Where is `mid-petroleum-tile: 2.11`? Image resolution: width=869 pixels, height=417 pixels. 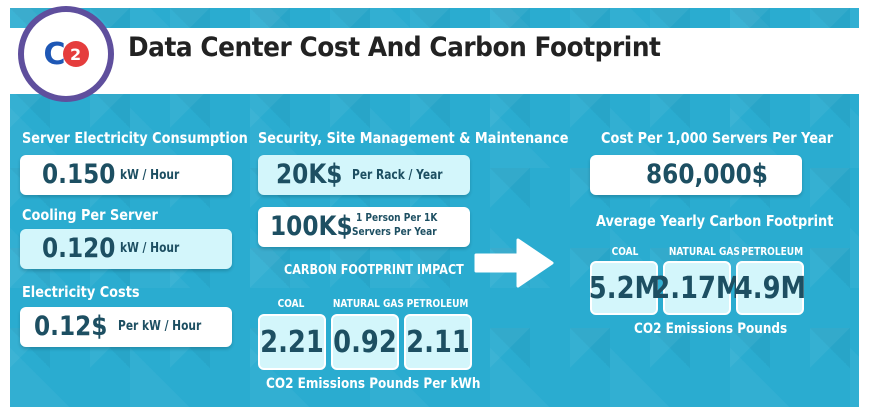 mid-petroleum-tile: 2.11 is located at coordinates (438, 342).